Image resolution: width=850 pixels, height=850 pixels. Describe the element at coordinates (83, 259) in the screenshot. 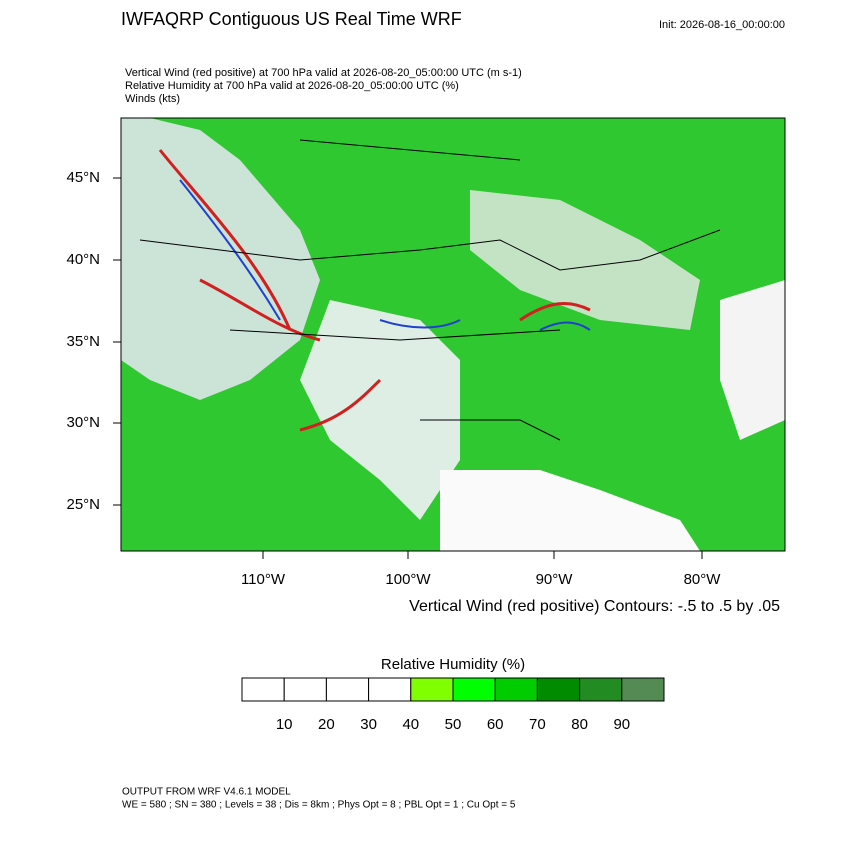

I see `lat-label: 40°N` at that location.